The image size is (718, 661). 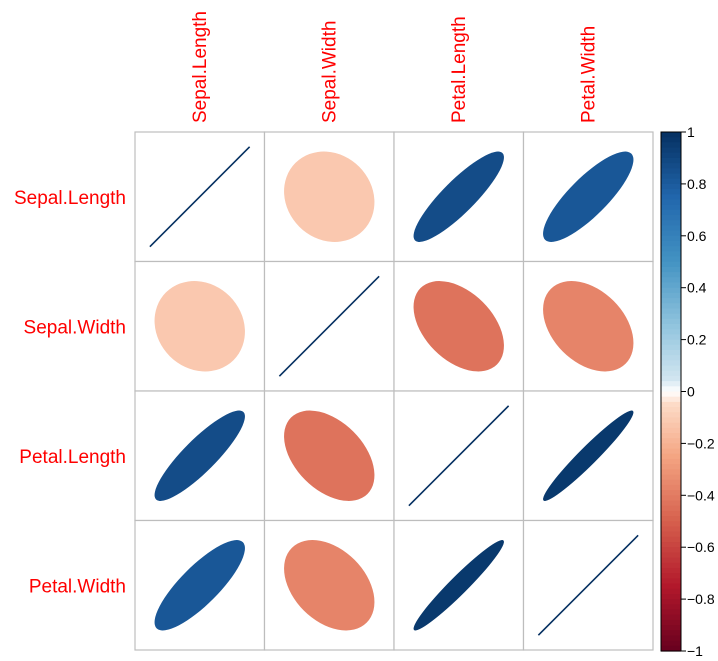 I want to click on correlation-mark-petal-width-petal-length, so click(x=458, y=585).